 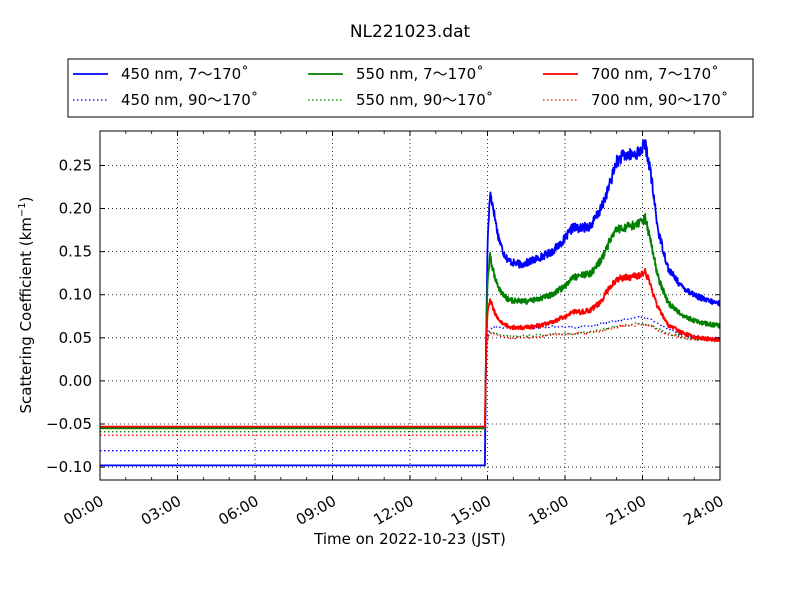 What do you see at coordinates (410, 32) in the screenshot?
I see `chart-title: NL221023.dat` at bounding box center [410, 32].